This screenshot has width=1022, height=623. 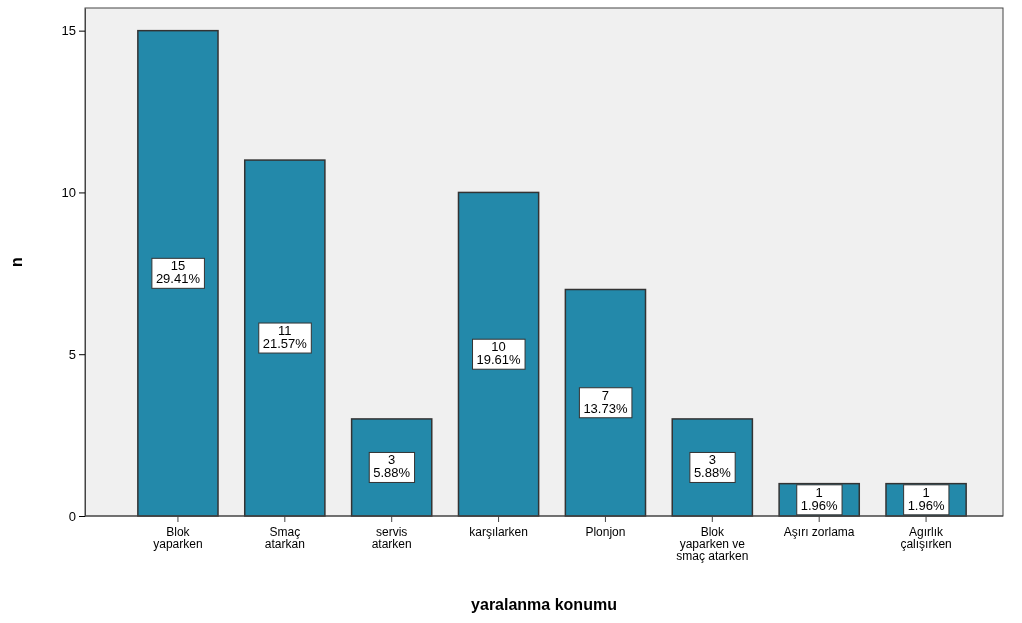 I want to click on x-tick-label: Aşırı zorlama, so click(x=819, y=532).